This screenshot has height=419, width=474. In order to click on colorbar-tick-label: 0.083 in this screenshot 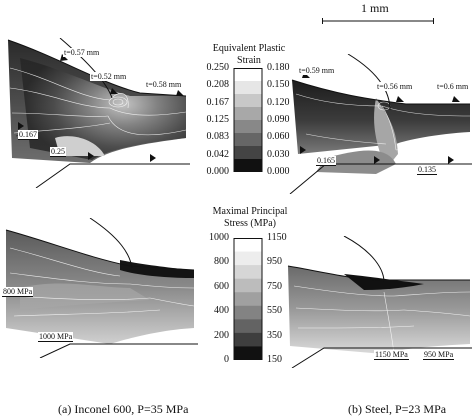, I will do `click(218, 137)`.